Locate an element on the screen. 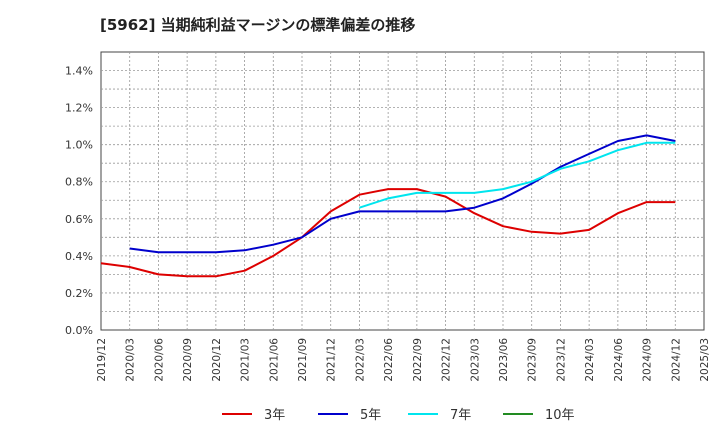 Image resolution: width=720 pixels, height=440 pixels. chart-title: [5962] 当期純利益マージンの標準偏差の推移 is located at coordinates (258, 25).